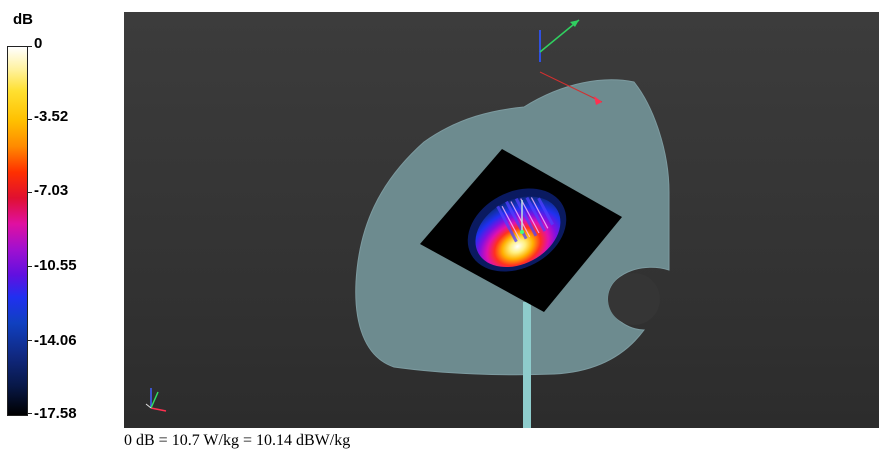 This screenshot has width=882, height=457. I want to click on colorbar-tick-label-4: -14.06, so click(55, 340).